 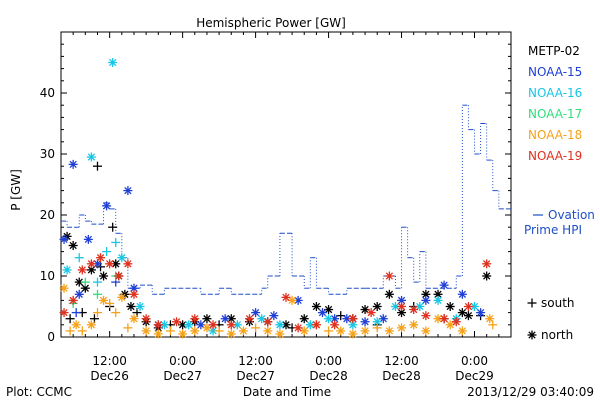 I want to click on legend-entry-noaa-18: NOAA-18, so click(x=555, y=135).